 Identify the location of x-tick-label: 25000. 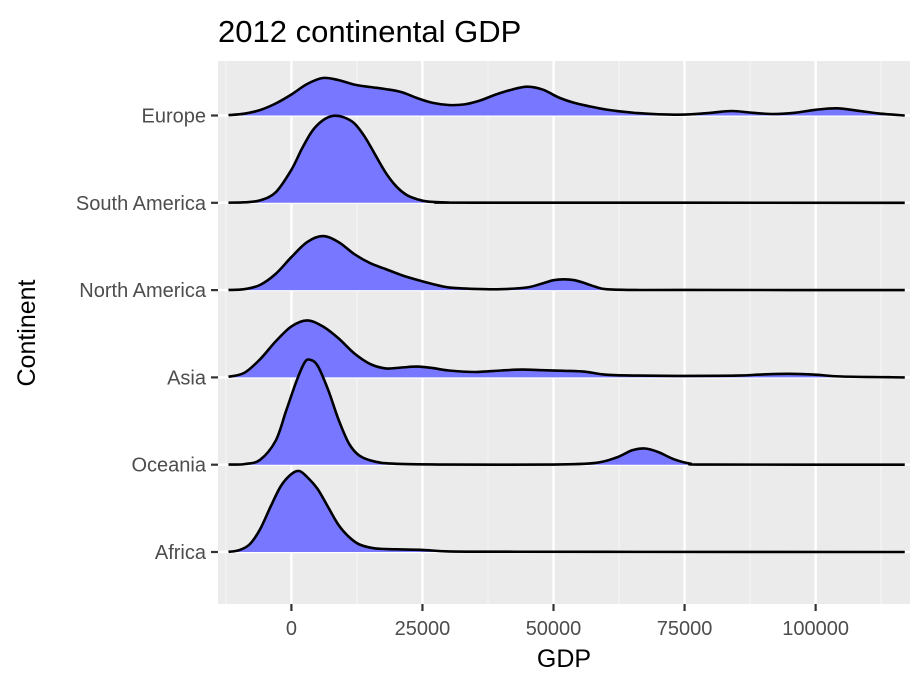
(423, 629).